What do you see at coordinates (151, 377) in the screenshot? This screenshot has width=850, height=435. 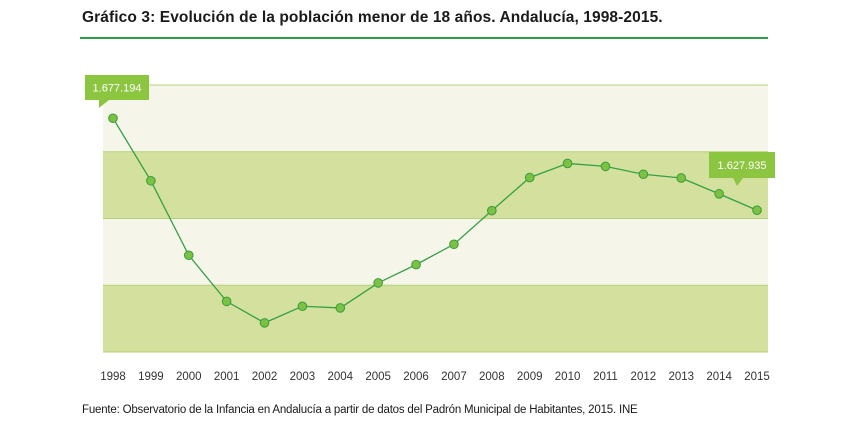 I see `x-tick-label: 1999` at bounding box center [151, 377].